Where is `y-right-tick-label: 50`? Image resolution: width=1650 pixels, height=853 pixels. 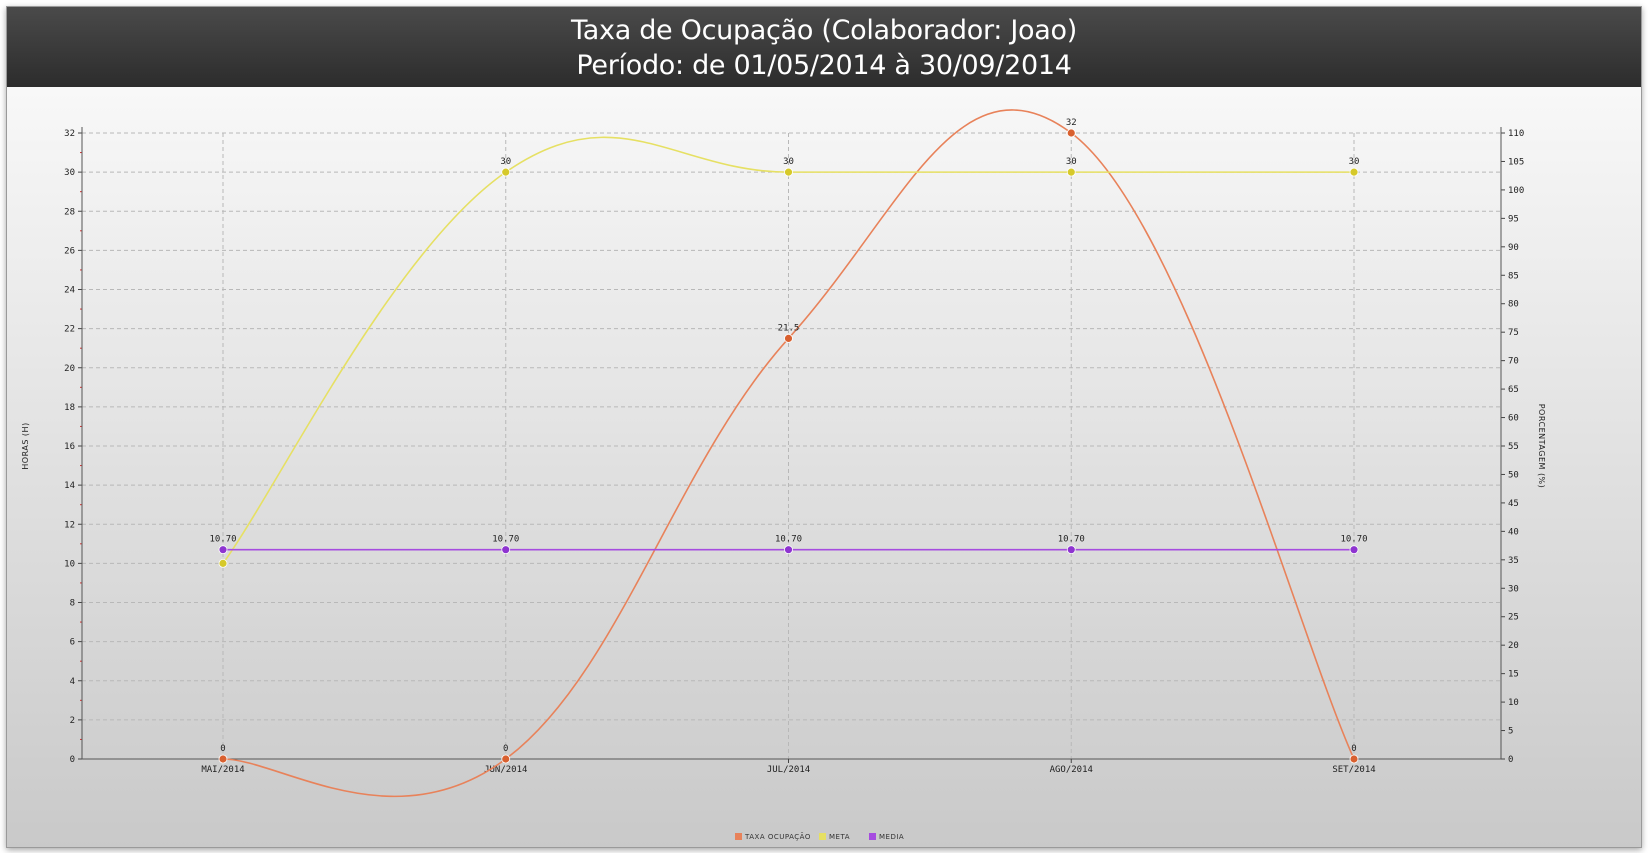
y-right-tick-label: 50 is located at coordinates (1513, 475).